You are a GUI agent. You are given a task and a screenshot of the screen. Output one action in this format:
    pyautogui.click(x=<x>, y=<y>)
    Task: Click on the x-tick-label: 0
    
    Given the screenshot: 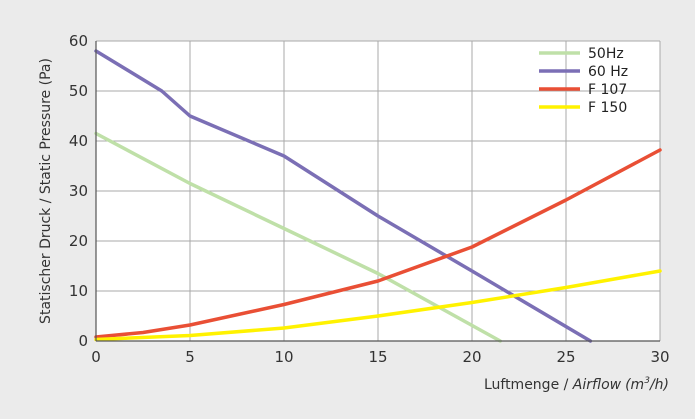 What is the action you would take?
    pyautogui.click(x=96, y=357)
    